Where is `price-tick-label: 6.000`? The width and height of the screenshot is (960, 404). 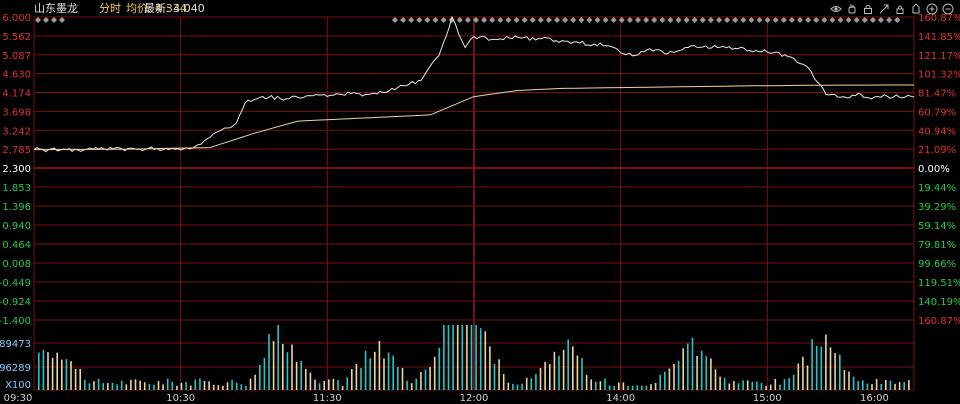
price-tick-label: 6.000 is located at coordinates (16, 18).